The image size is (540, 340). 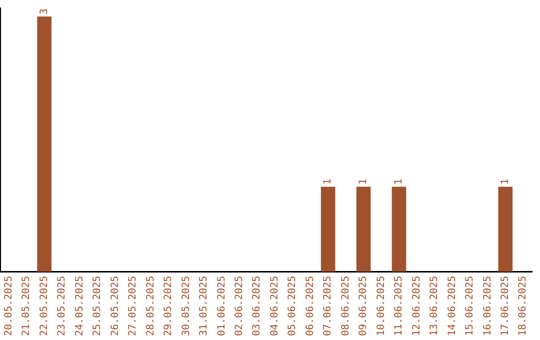 I want to click on x-tick-label: 25.05.2025, so click(x=98, y=306).